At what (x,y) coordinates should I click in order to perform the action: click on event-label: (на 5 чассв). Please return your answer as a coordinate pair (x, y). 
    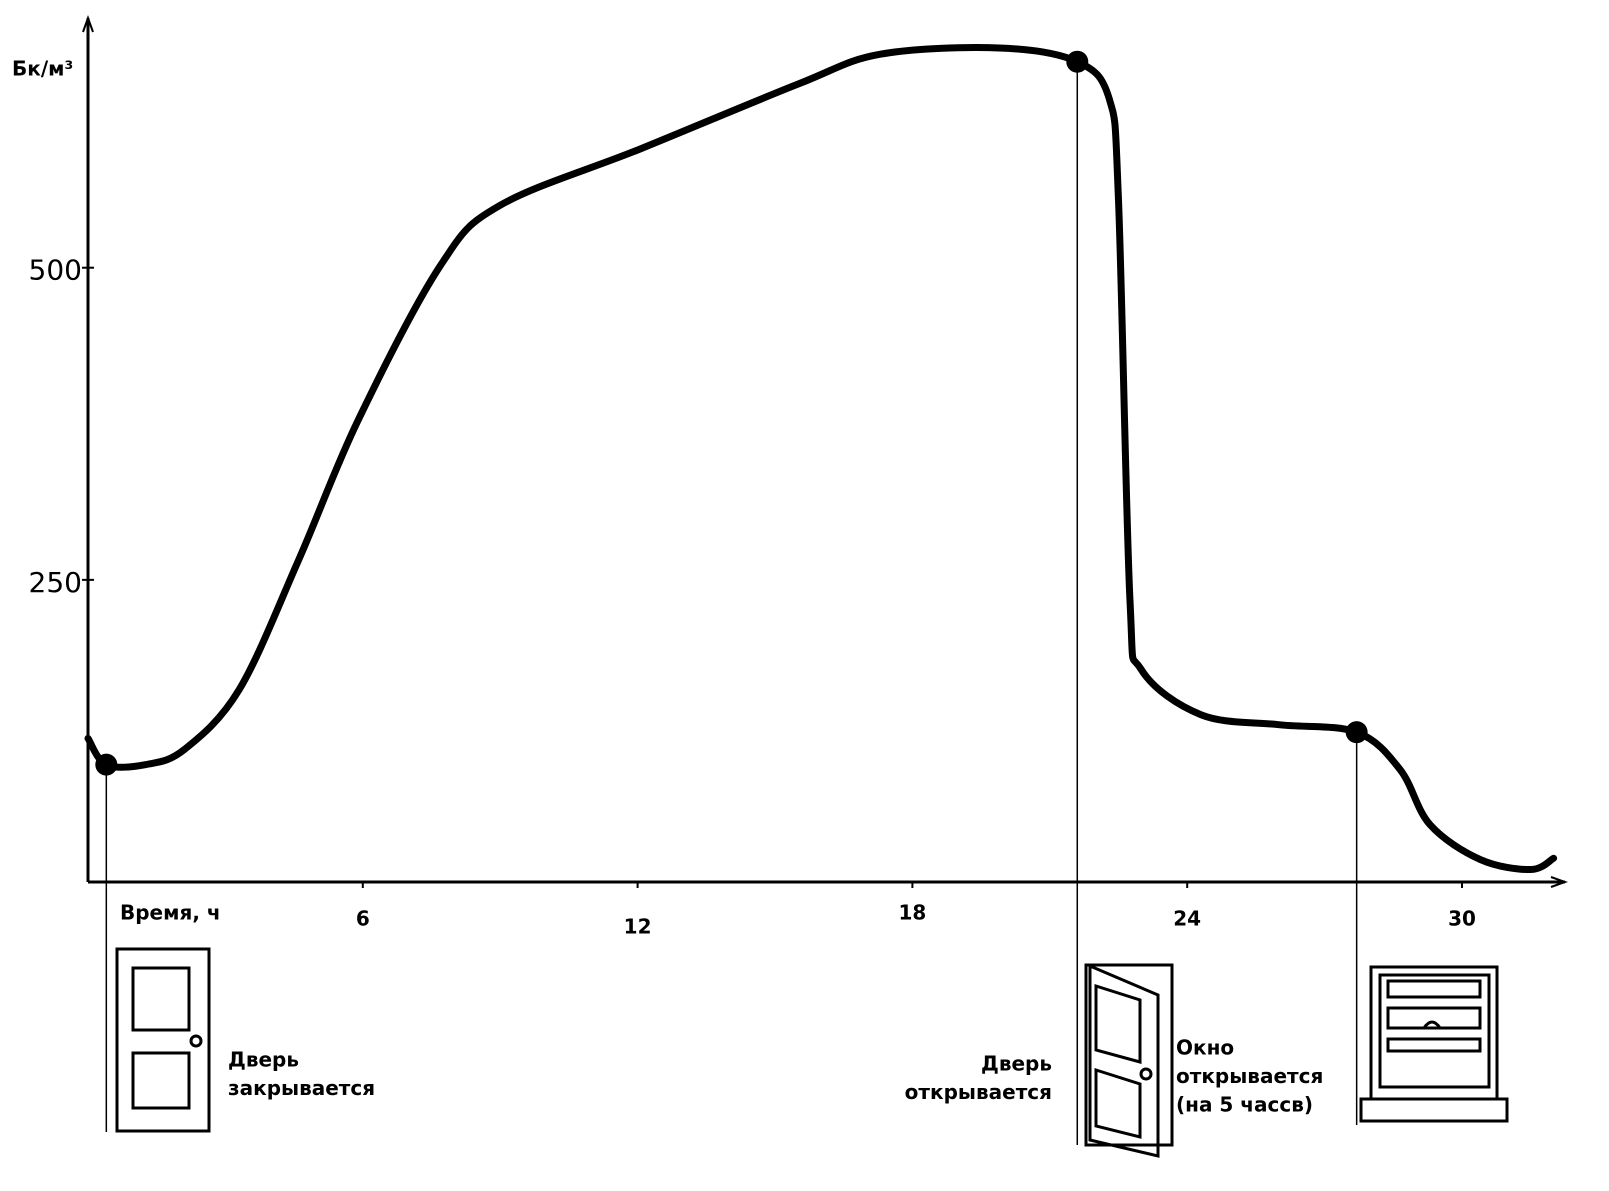
    Looking at the image, I should click on (1244, 1105).